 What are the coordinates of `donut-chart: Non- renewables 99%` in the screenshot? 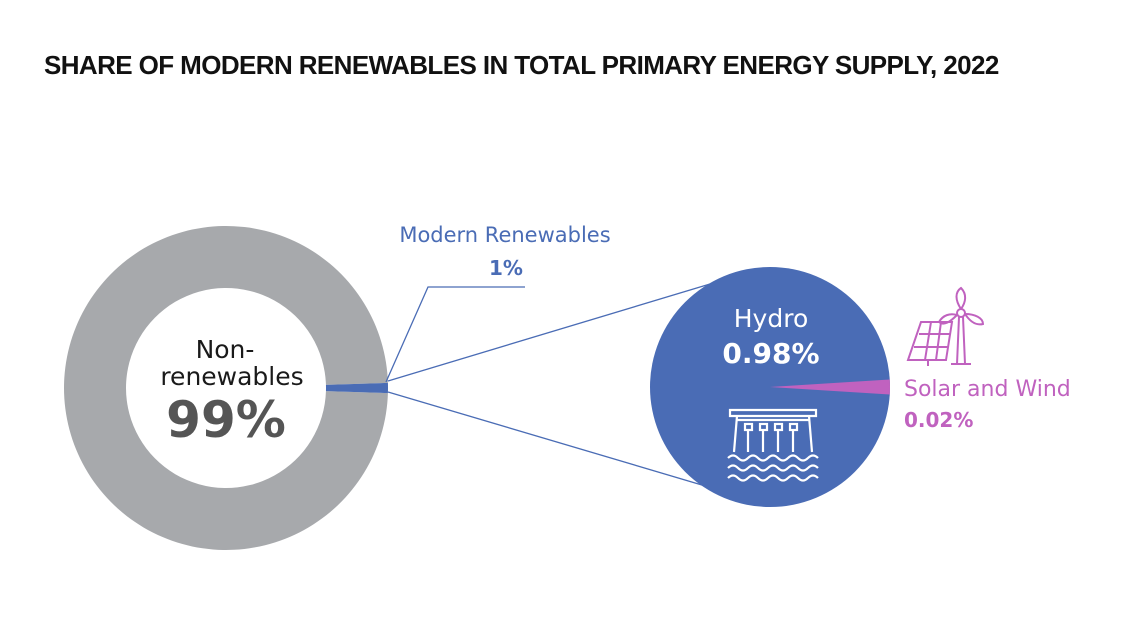 It's located at (226, 388).